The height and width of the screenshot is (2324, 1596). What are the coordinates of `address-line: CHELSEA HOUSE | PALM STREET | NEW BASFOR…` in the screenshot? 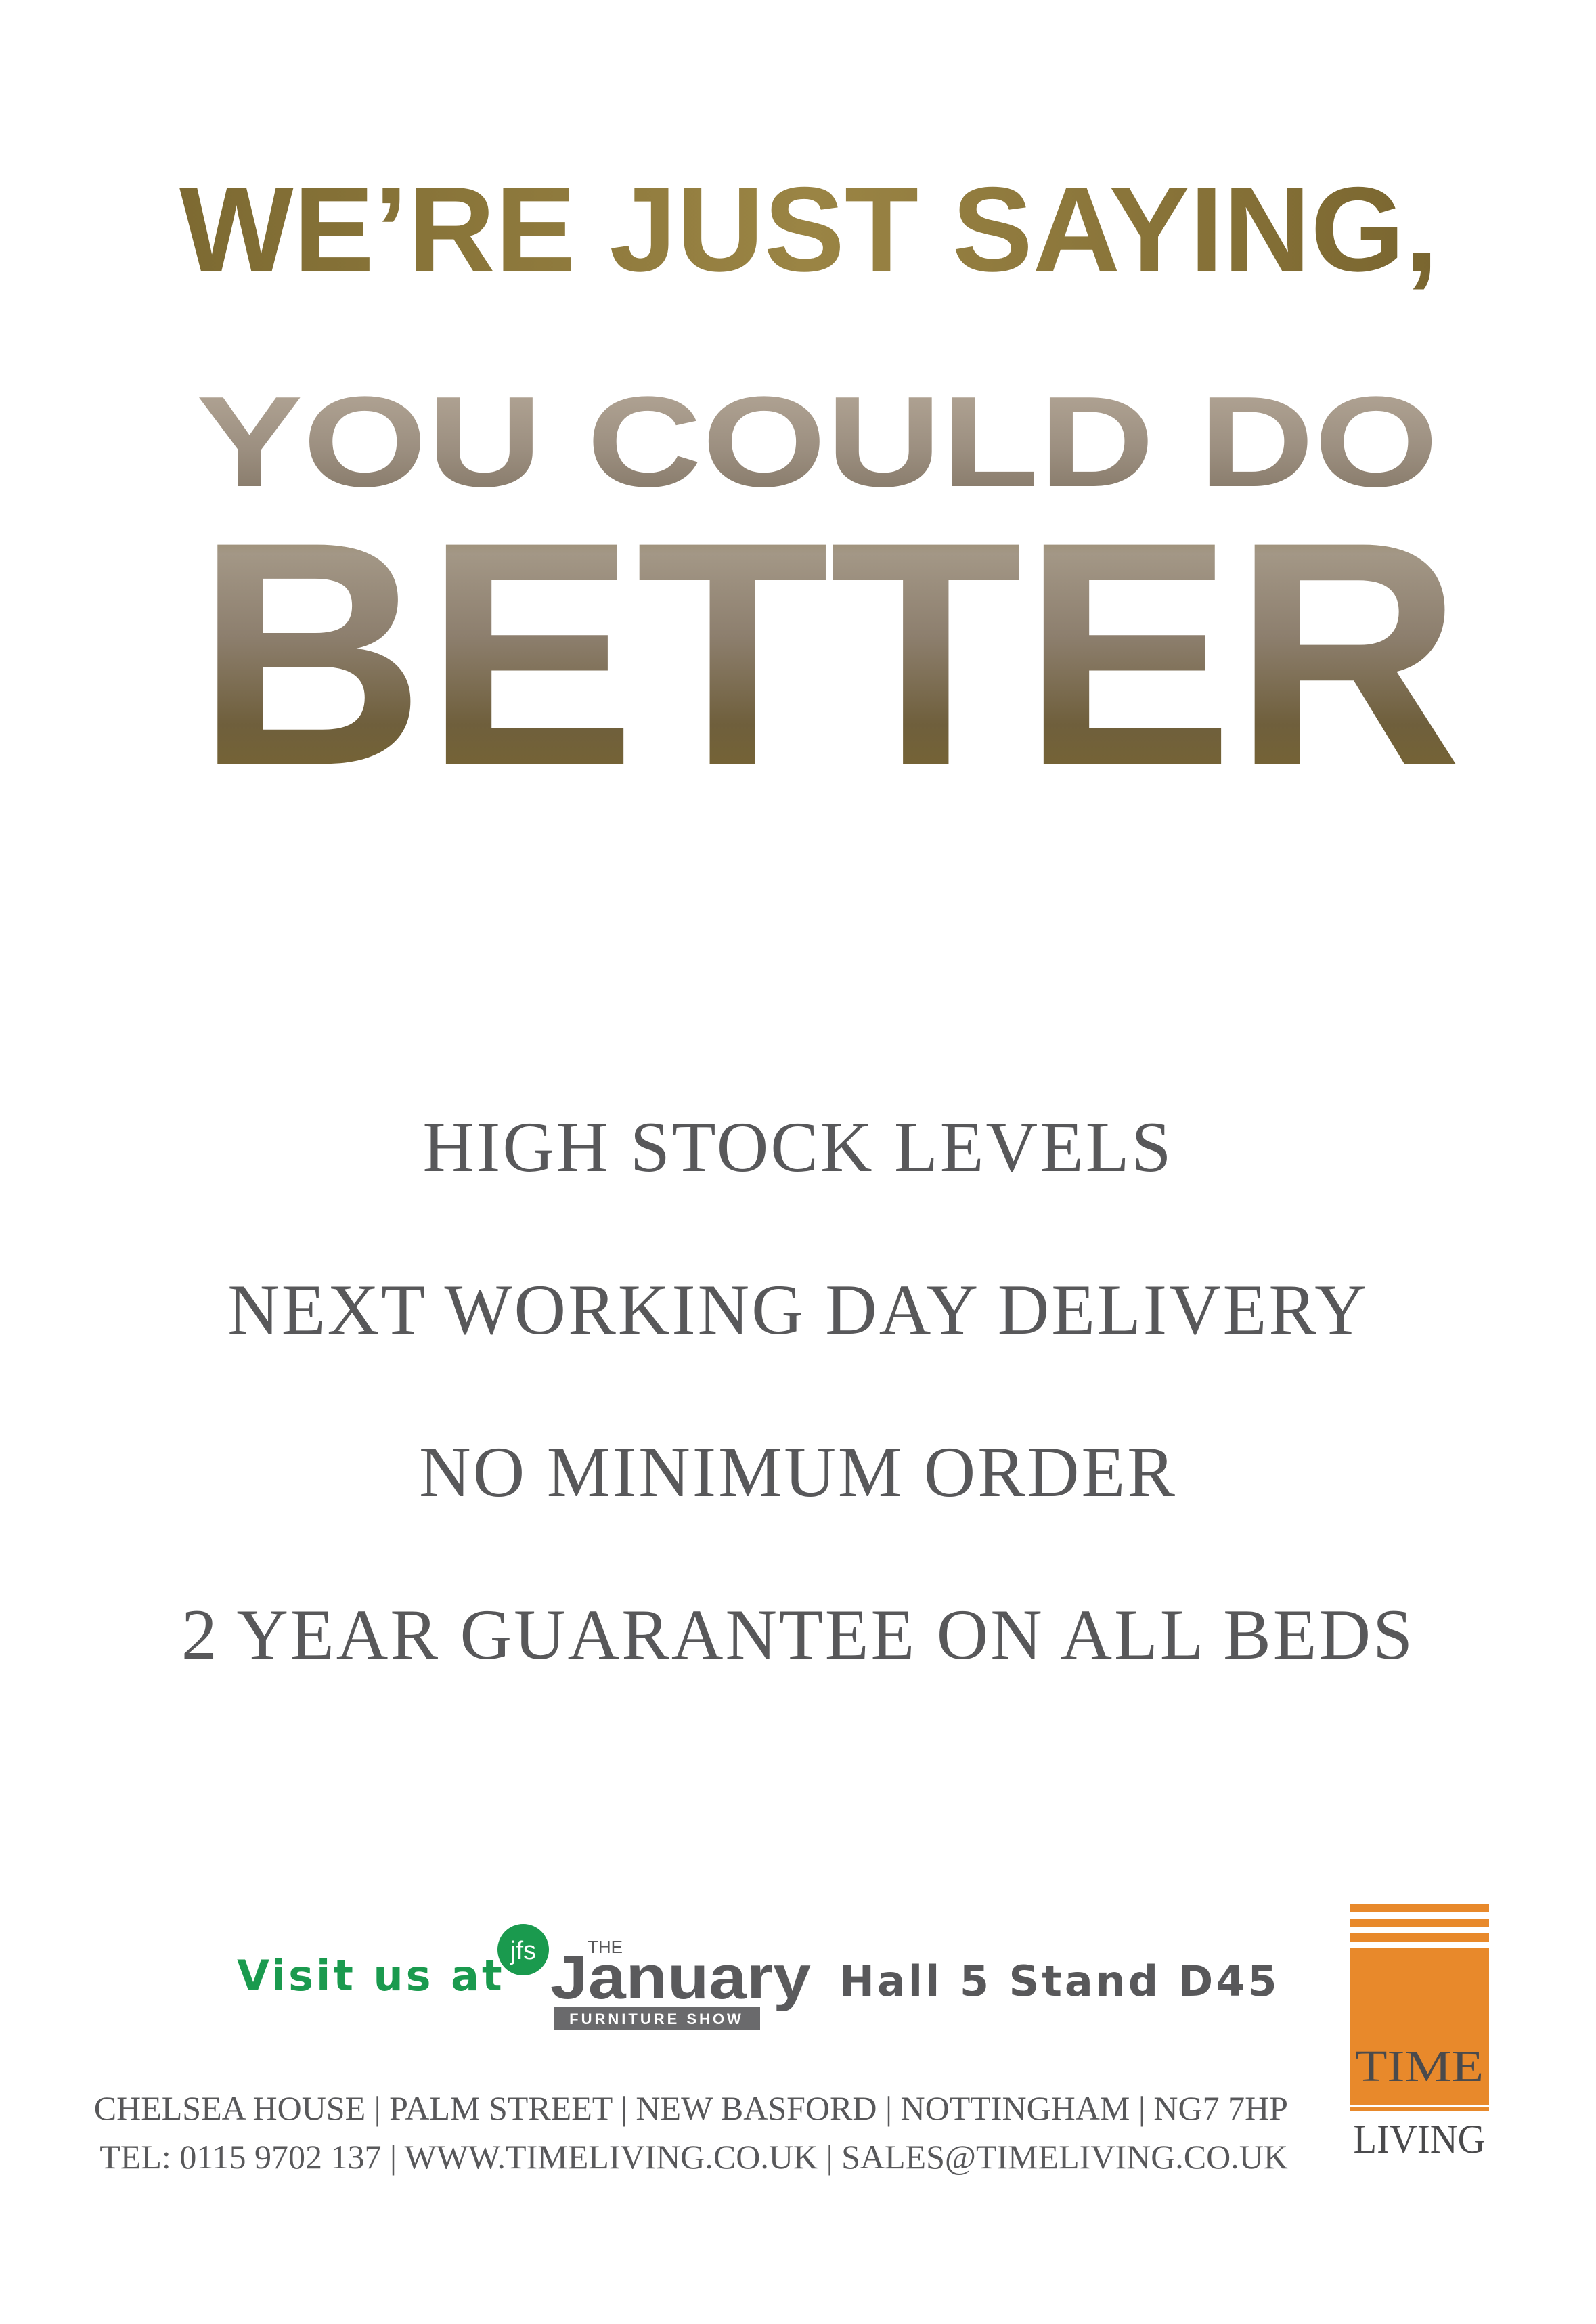 It's located at (691, 2108).